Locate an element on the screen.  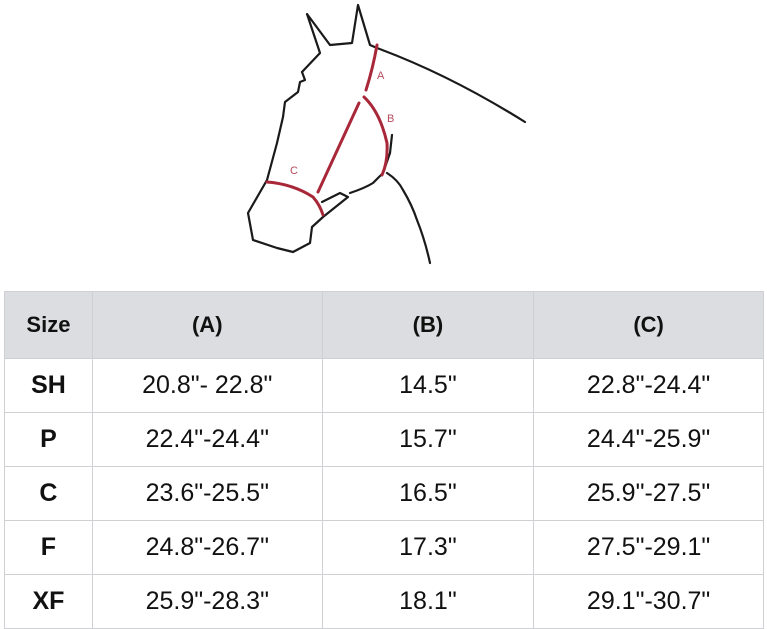
header-b: (B) is located at coordinates (428, 325).